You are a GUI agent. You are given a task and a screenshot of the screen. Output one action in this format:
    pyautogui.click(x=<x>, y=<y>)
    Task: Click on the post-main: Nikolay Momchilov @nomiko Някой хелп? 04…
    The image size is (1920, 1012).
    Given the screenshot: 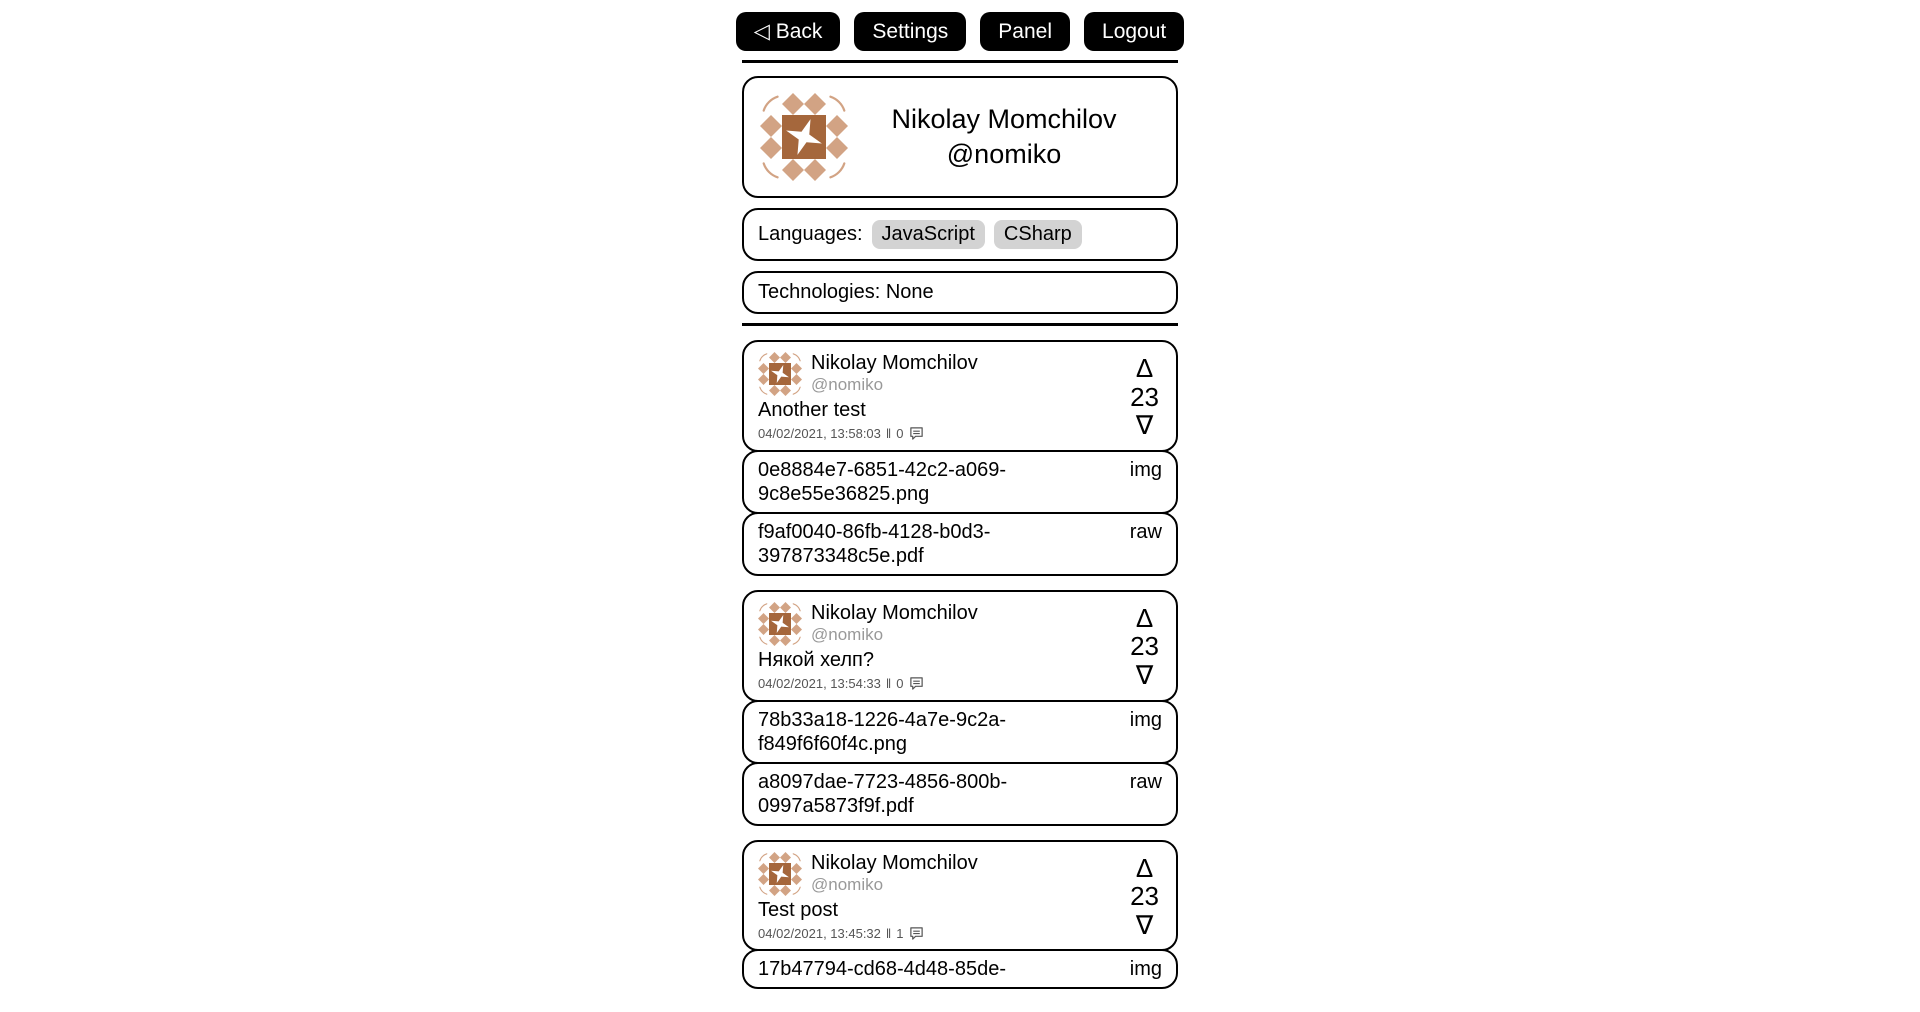 What is the action you would take?
    pyautogui.click(x=942, y=646)
    